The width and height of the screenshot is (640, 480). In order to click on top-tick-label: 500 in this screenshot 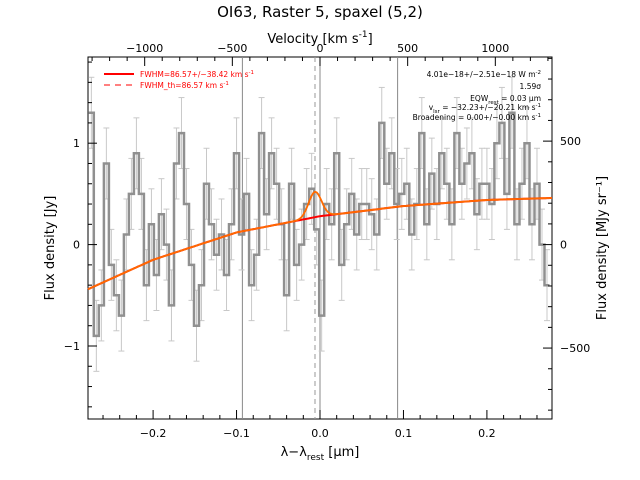, I will do `click(407, 48)`.